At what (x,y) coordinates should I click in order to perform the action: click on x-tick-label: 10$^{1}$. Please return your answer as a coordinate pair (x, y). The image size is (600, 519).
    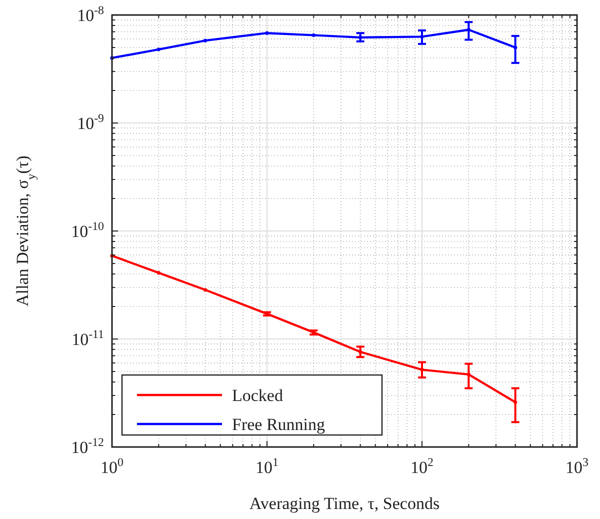
    Looking at the image, I should click on (267, 466).